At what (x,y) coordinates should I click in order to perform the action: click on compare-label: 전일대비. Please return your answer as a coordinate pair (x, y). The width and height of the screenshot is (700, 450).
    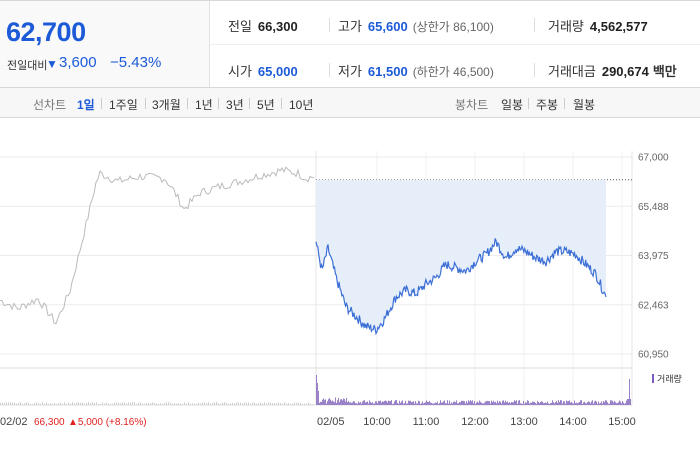
    Looking at the image, I should click on (27, 66).